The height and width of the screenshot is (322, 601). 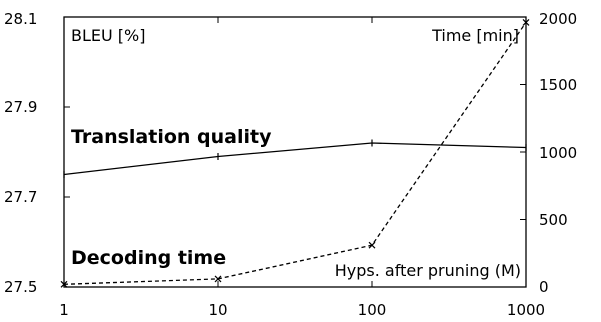 I want to click on x-tick-label: 100, so click(x=372, y=310).